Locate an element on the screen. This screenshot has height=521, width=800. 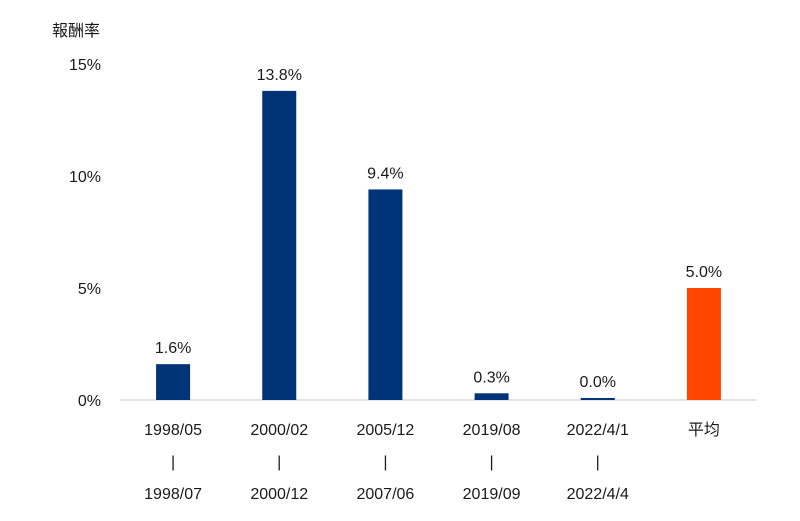
category-end-label: 2000/12 is located at coordinates (279, 494).